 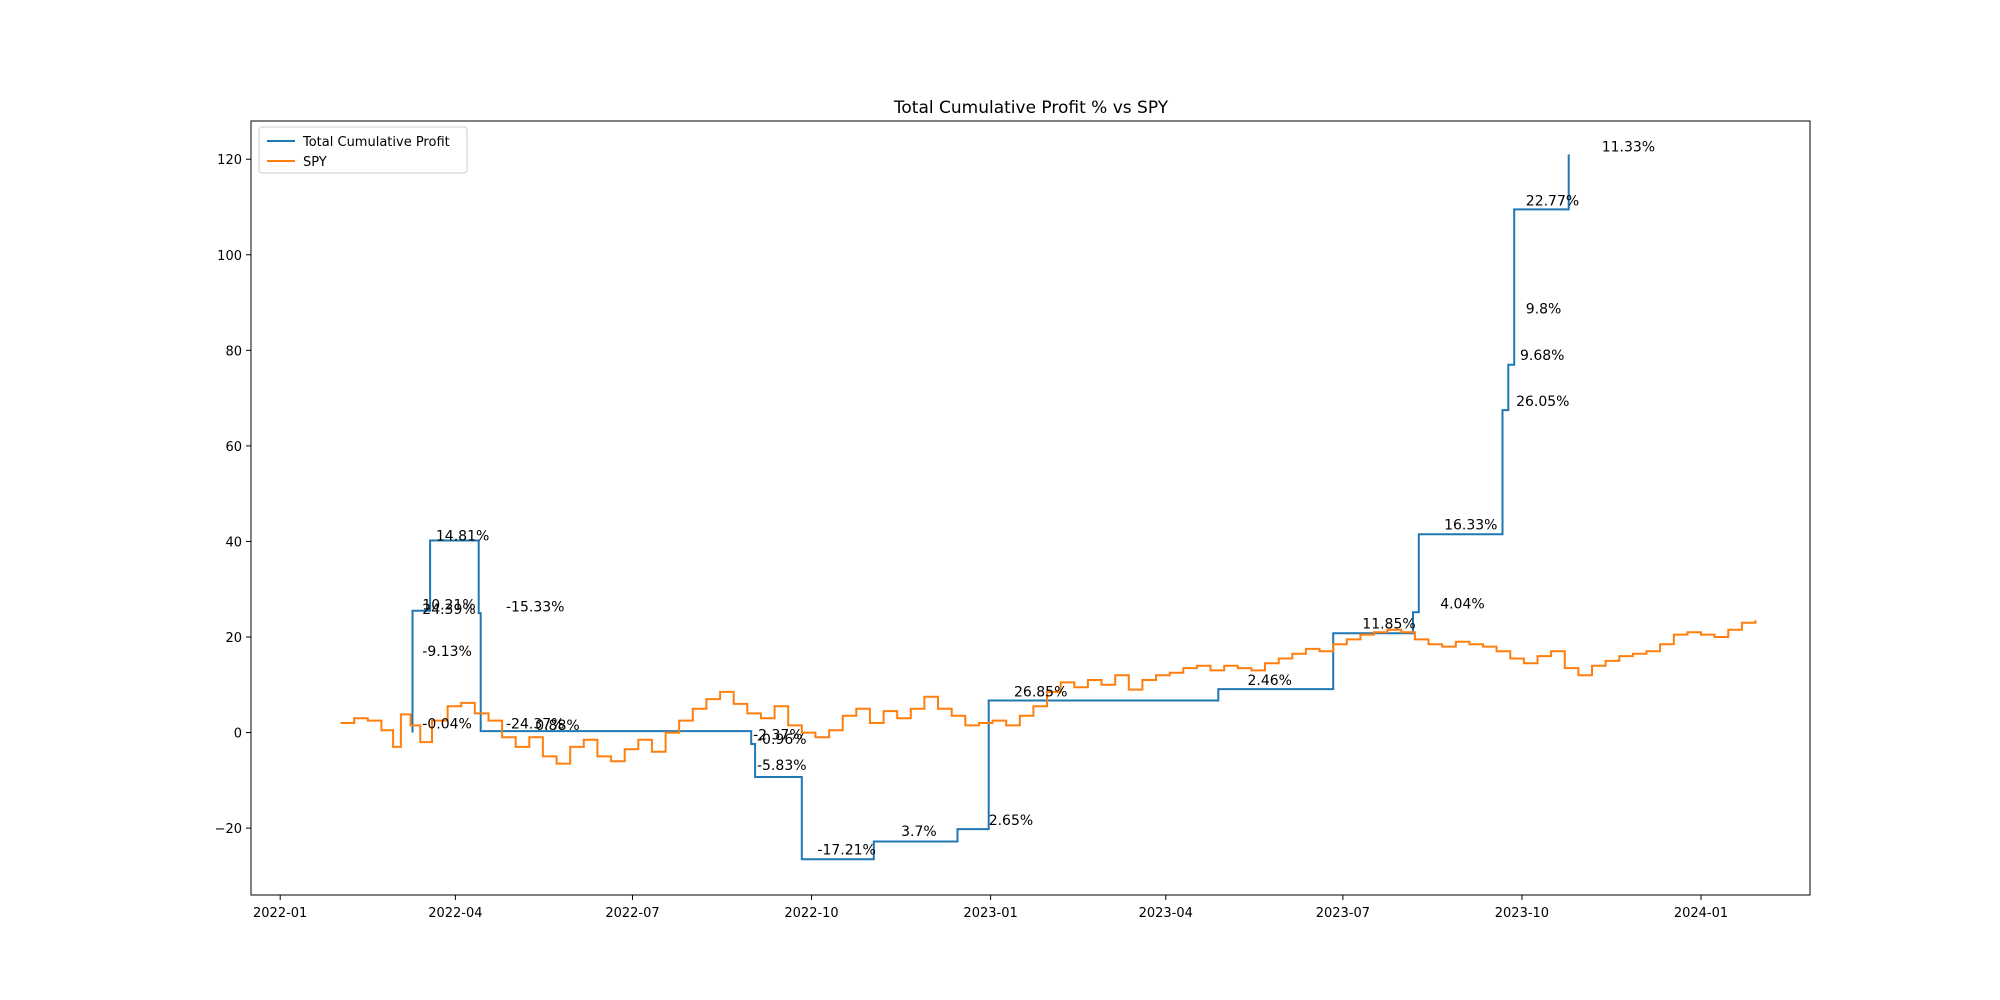 I want to click on x-tick-label: 2023-01, so click(x=990, y=913).